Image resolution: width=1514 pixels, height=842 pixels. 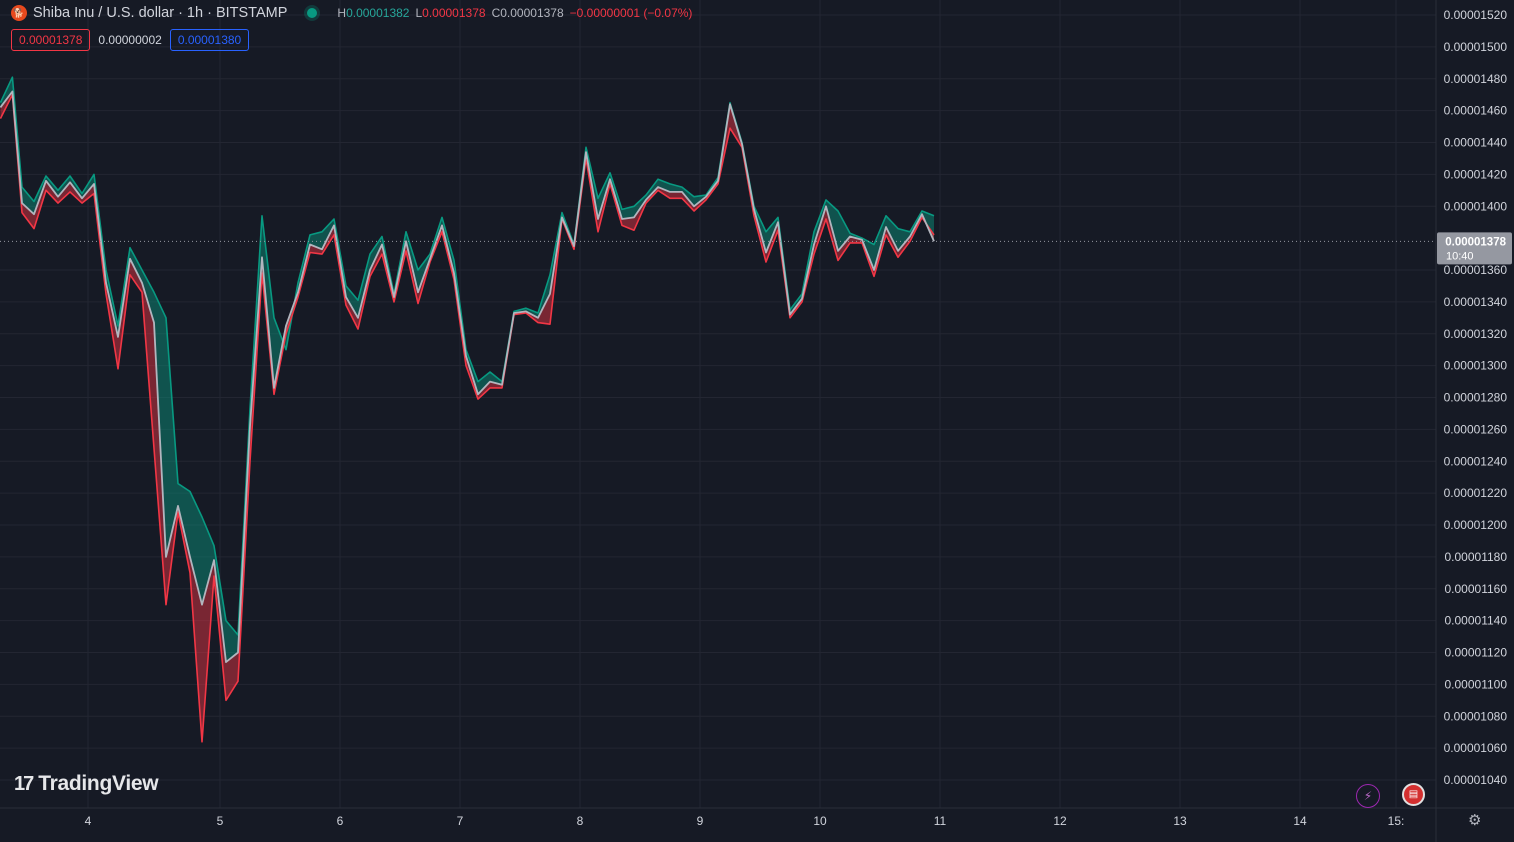 I want to click on x-tick-label: 13, so click(x=1180, y=821).